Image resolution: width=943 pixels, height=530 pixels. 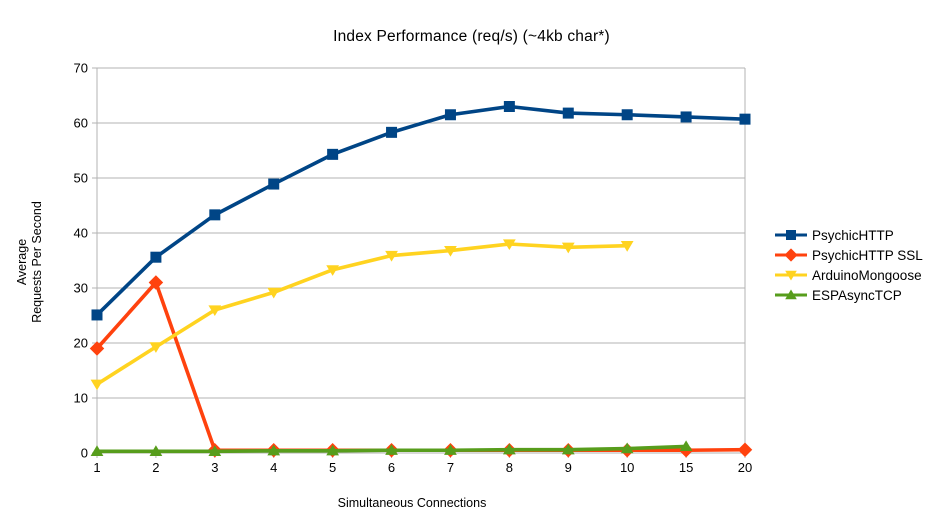 I want to click on x-tick-label-4: 4, so click(x=273, y=467).